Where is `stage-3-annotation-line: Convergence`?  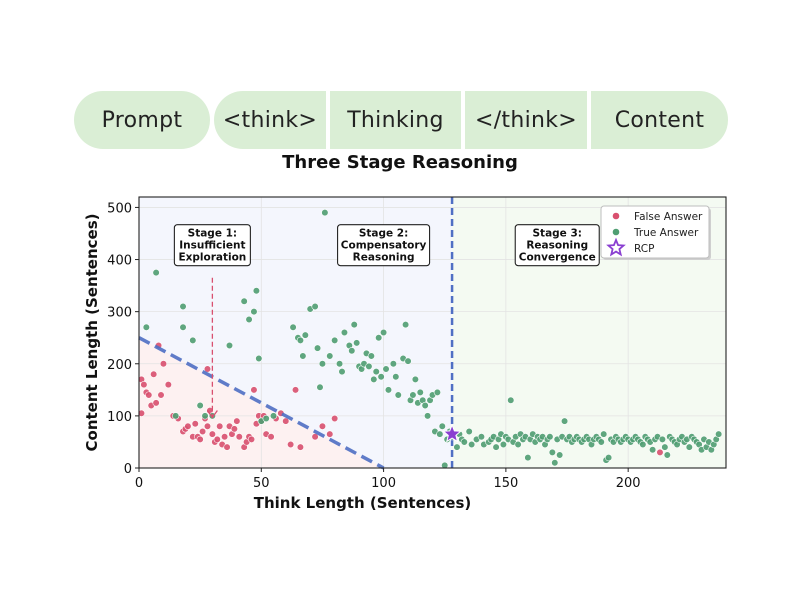
stage-3-annotation-line: Convergence is located at coordinates (557, 258).